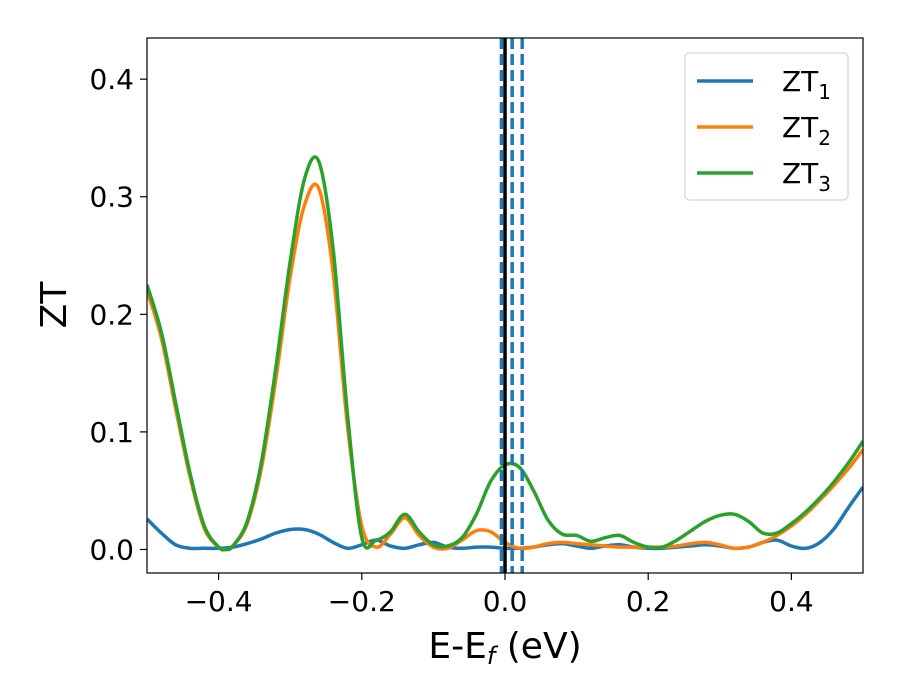  What do you see at coordinates (111, 432) in the screenshot?
I see `y-tick-label: 0.1` at bounding box center [111, 432].